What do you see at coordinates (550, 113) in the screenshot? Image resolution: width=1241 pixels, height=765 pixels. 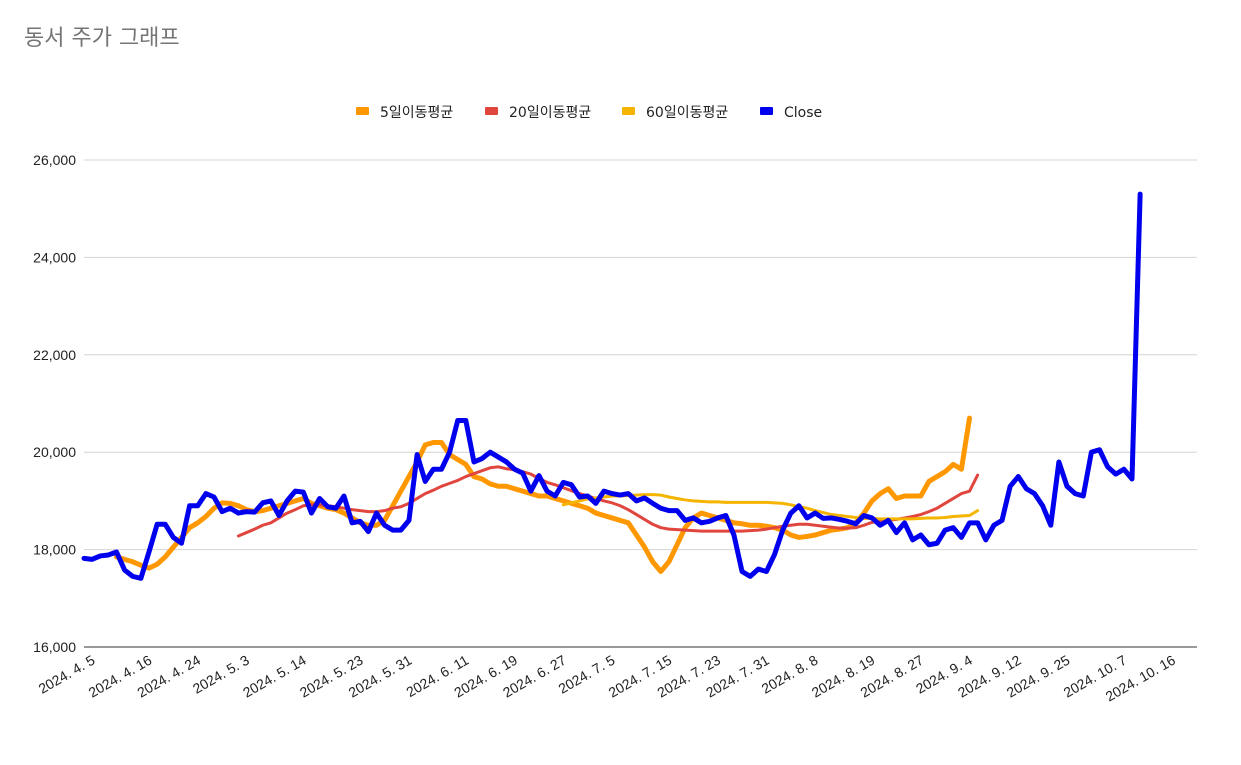 I see `legend-label-1: 20일이동평균` at bounding box center [550, 113].